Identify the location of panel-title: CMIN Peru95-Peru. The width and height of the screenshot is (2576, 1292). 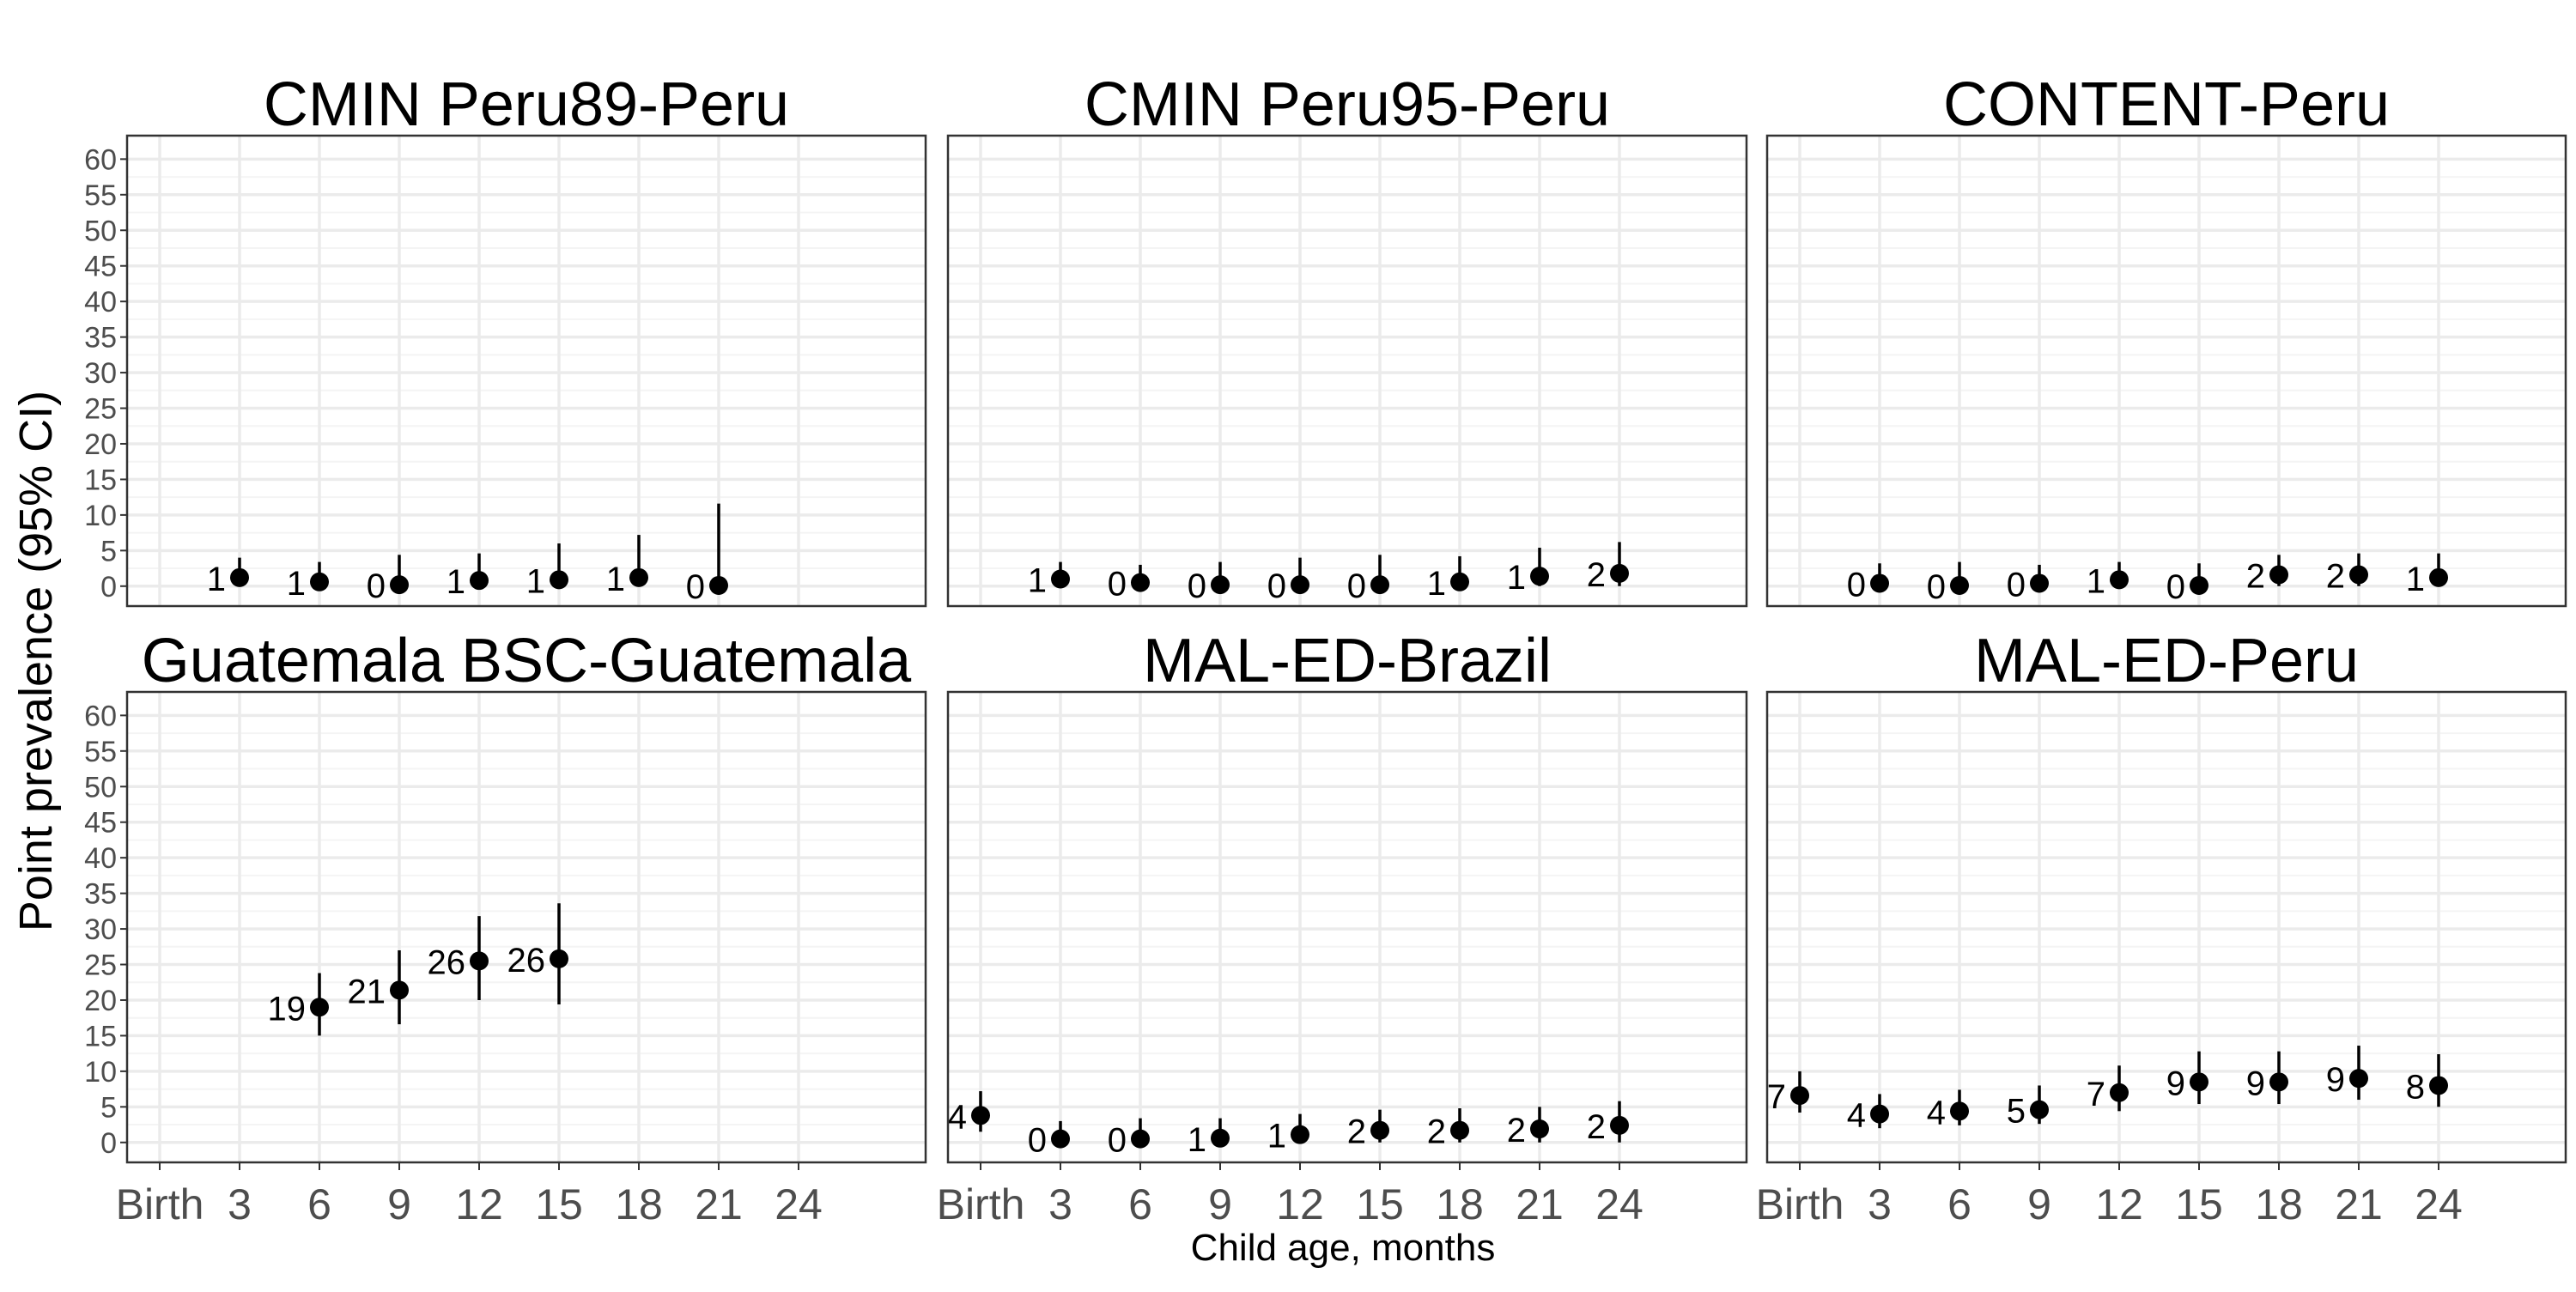
(1347, 104).